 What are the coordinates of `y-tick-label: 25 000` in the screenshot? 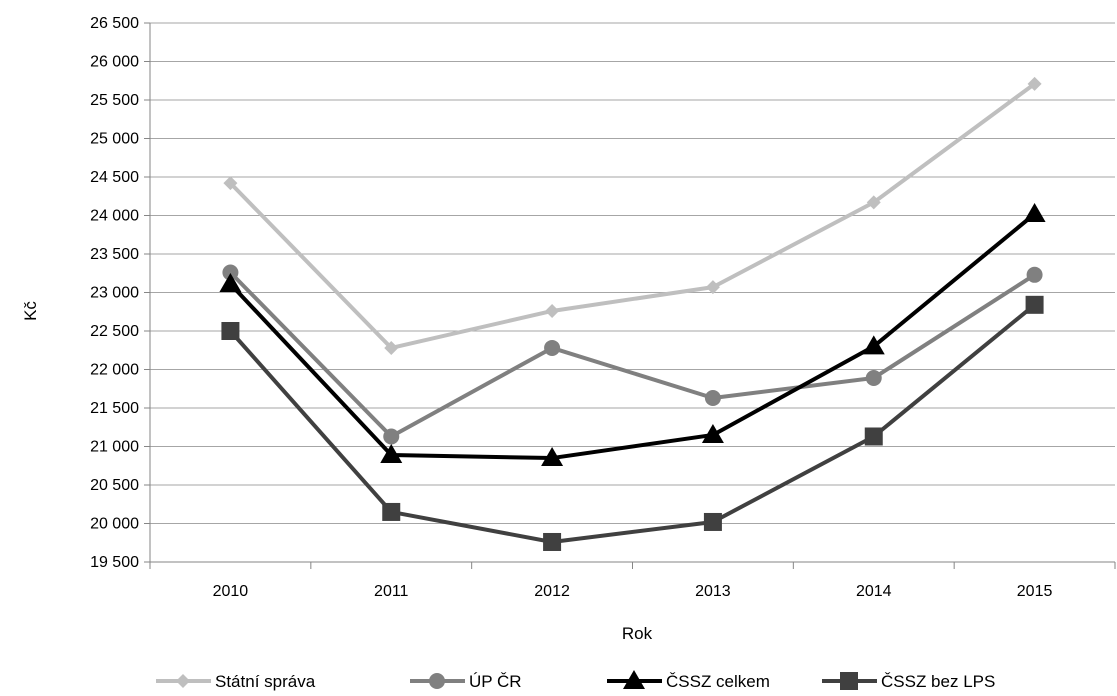 It's located at (114, 139).